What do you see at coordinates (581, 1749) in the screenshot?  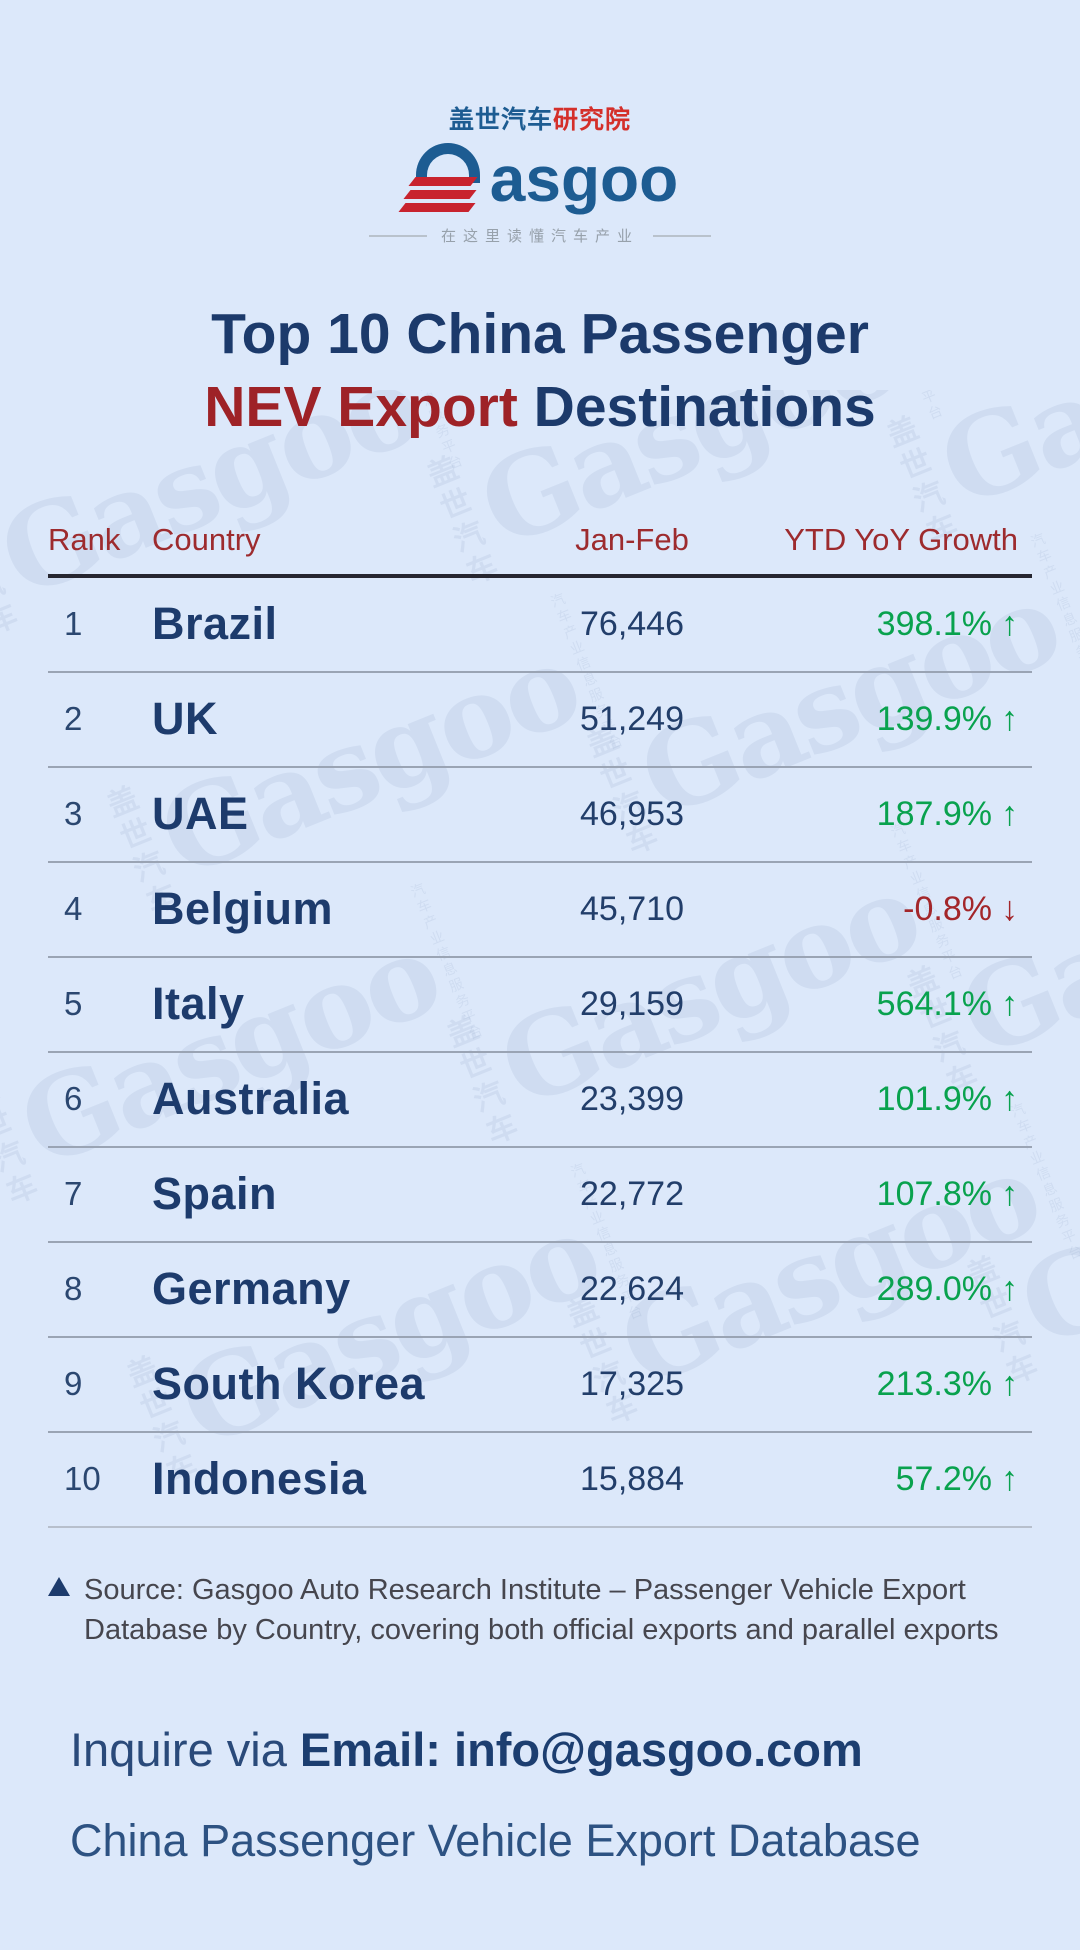 I see `inquire-email: Email: info@gasgoo.com` at bounding box center [581, 1749].